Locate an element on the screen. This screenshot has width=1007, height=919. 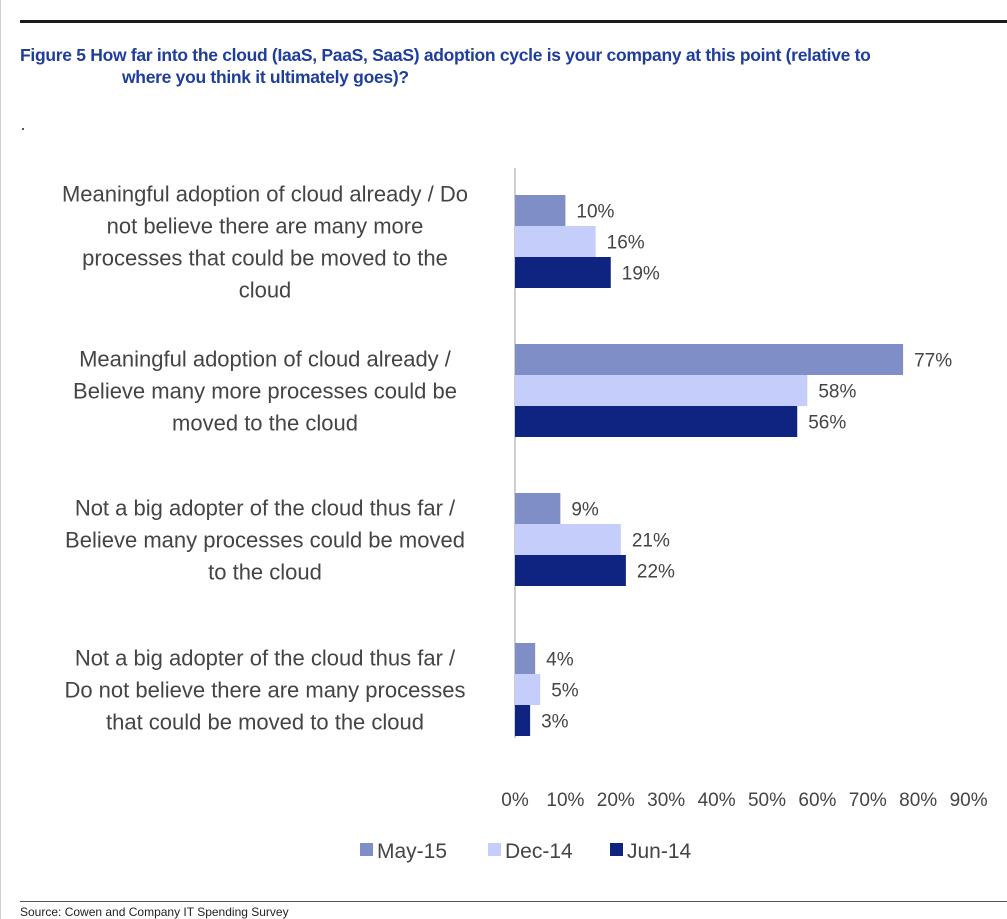
x-tick-label-8: 80% is located at coordinates (918, 800).